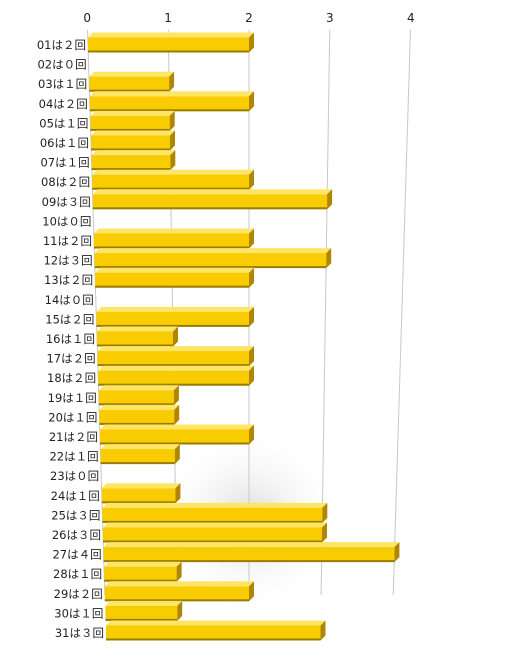 This screenshot has width=505, height=657. I want to click on x-tick-label: 0, so click(87, 18).